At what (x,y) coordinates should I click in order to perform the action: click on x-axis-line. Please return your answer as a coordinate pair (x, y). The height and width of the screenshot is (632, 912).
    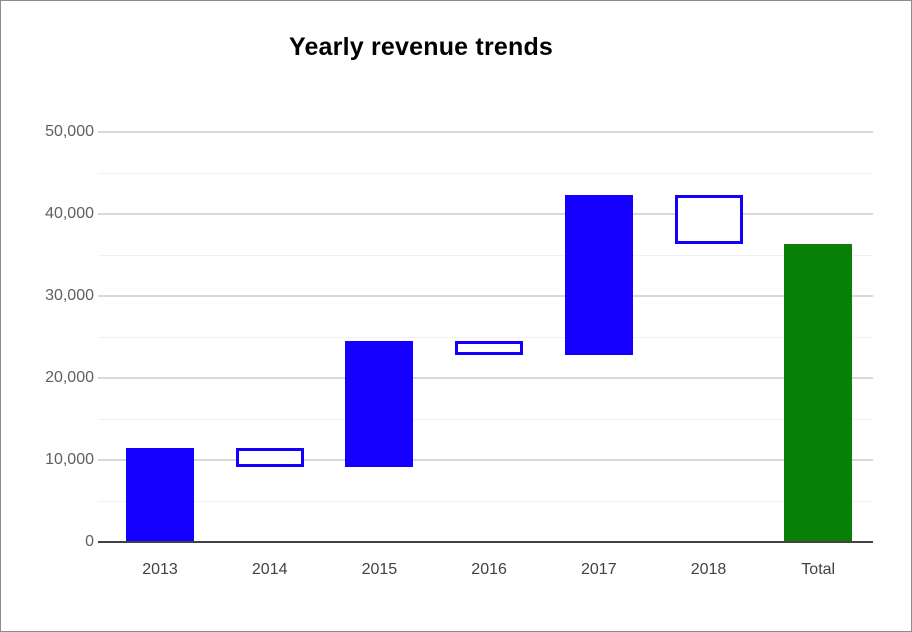
    Looking at the image, I should click on (485, 542).